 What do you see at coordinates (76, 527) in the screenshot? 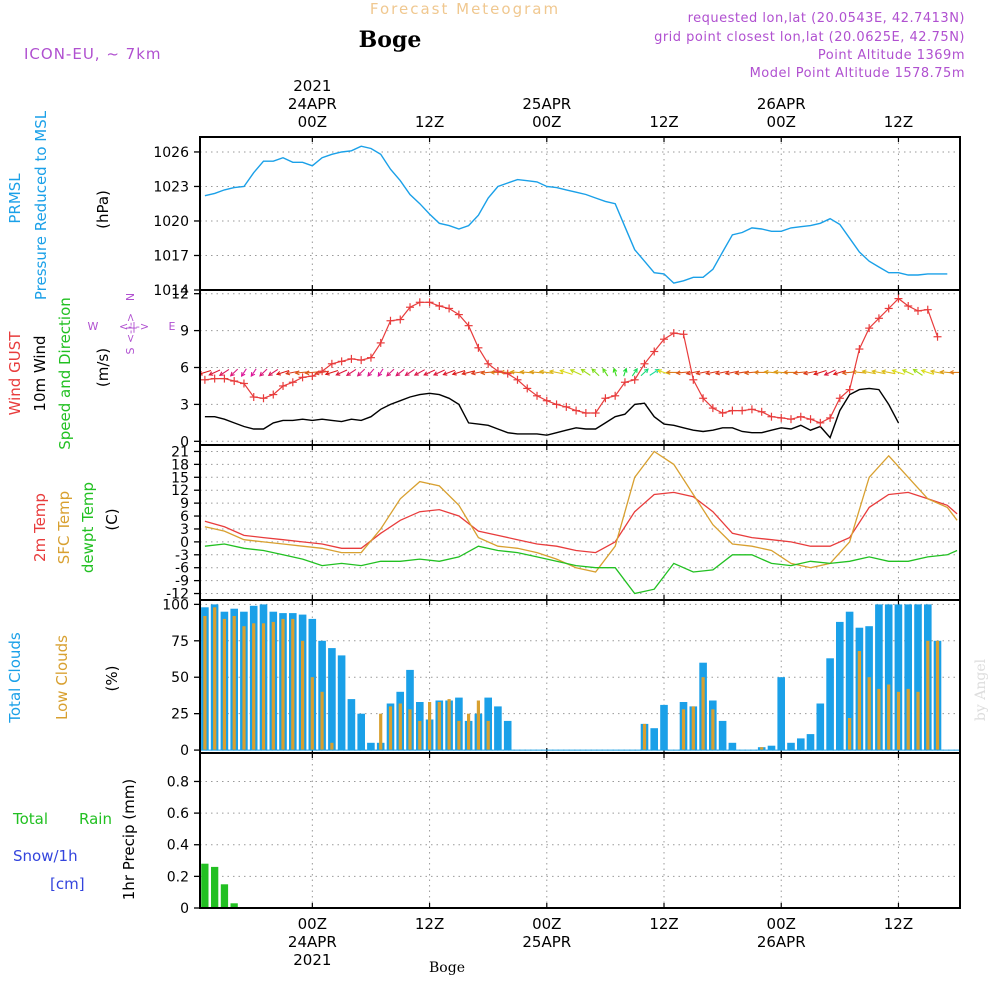
I see `panel-labels: 2m Temp SFC Temp dewpt Temp (C)` at bounding box center [76, 527].